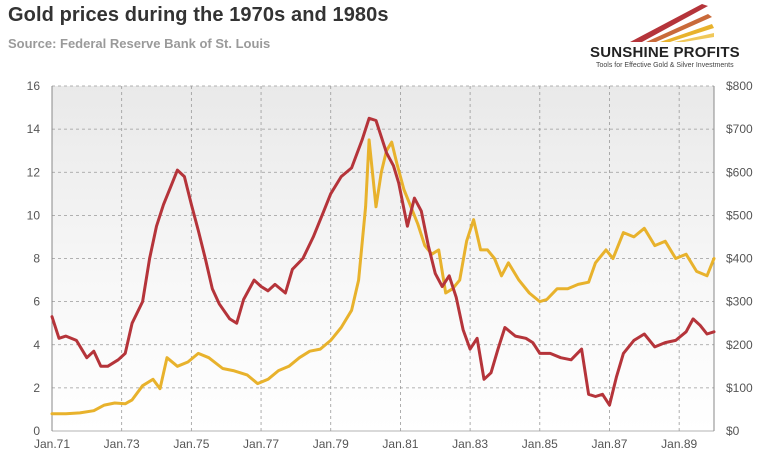 The width and height of the screenshot is (768, 462). What do you see at coordinates (609, 444) in the screenshot?
I see `x-tick-label: Jan.87` at bounding box center [609, 444].